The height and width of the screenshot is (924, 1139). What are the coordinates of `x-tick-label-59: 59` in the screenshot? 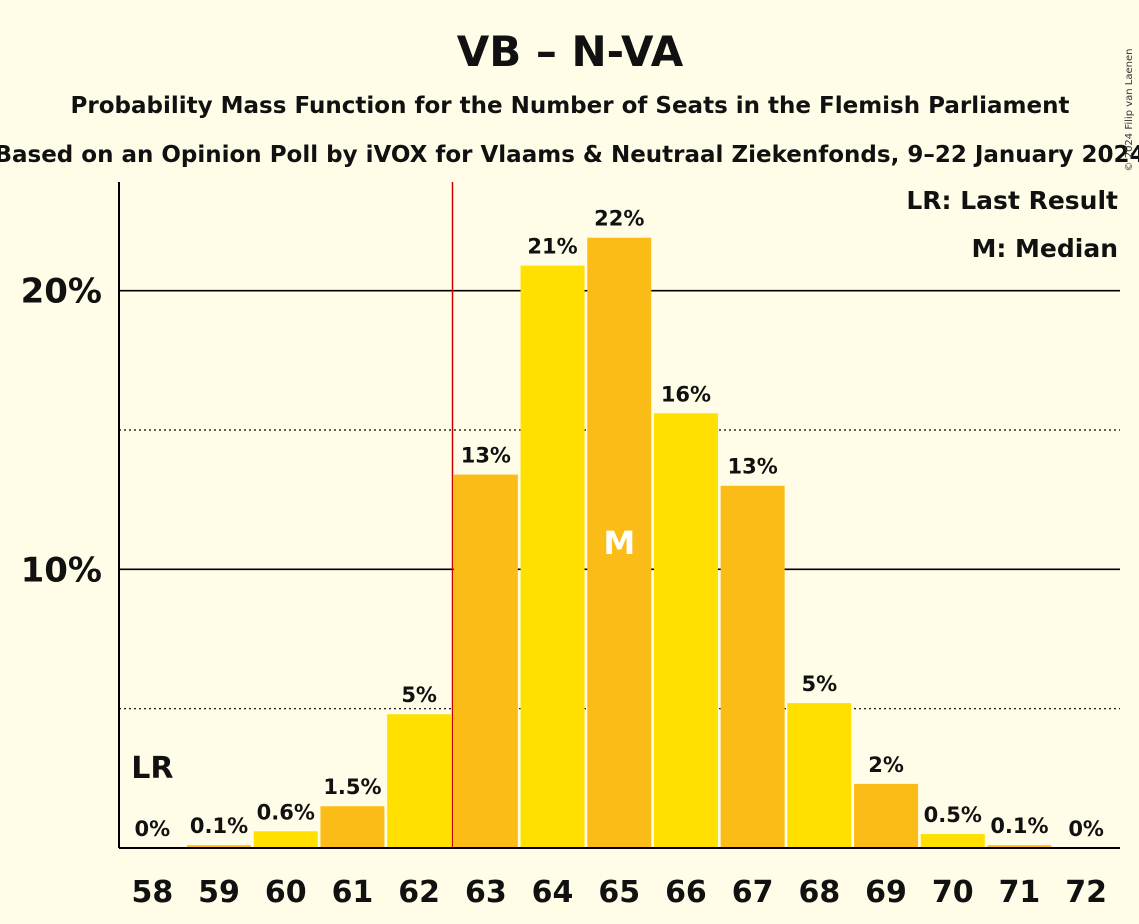 It's located at (219, 892).